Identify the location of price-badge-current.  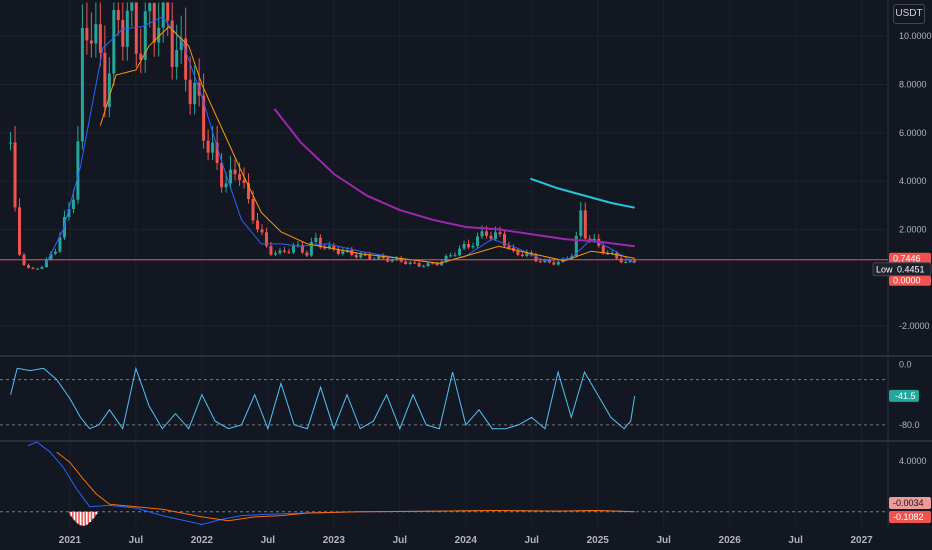
(910, 258).